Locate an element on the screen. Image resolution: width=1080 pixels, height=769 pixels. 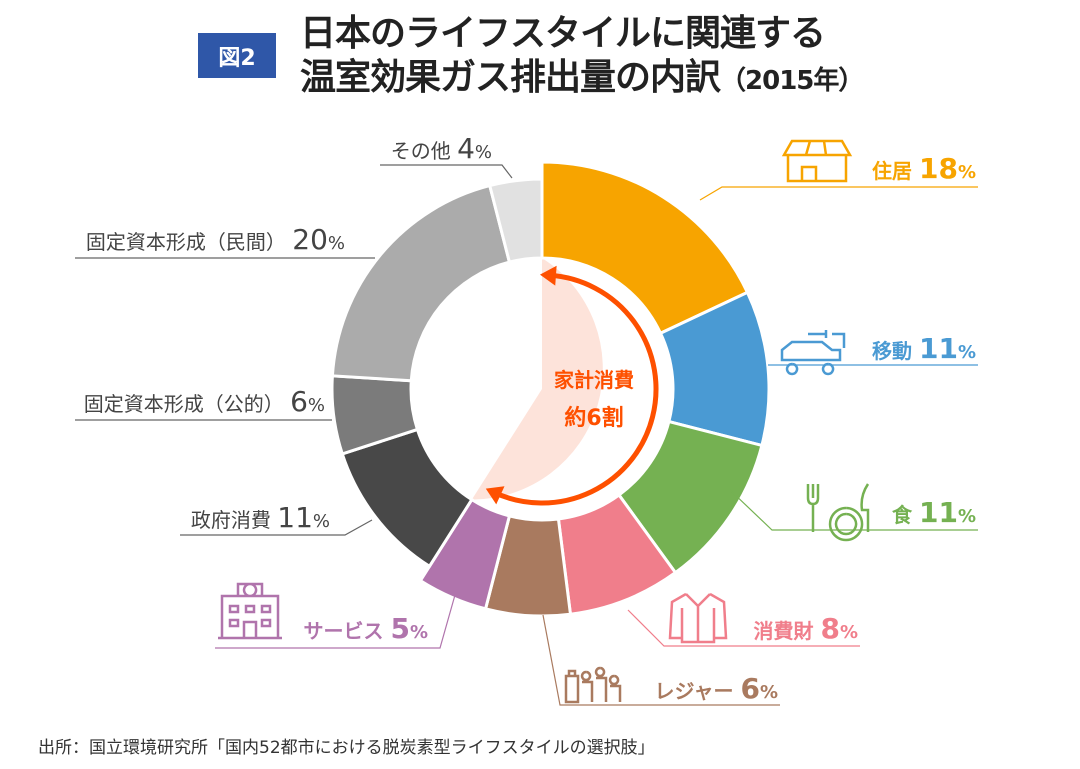
slice-label-2: 食 11% is located at coordinates (934, 512).